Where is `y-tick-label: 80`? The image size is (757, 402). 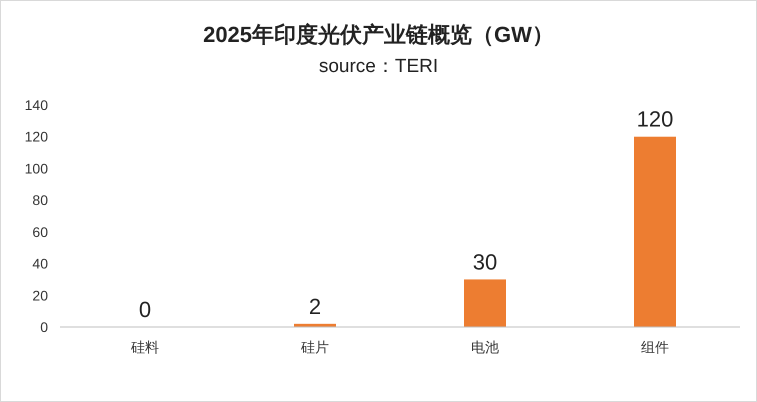 y-tick-label: 80 is located at coordinates (40, 200).